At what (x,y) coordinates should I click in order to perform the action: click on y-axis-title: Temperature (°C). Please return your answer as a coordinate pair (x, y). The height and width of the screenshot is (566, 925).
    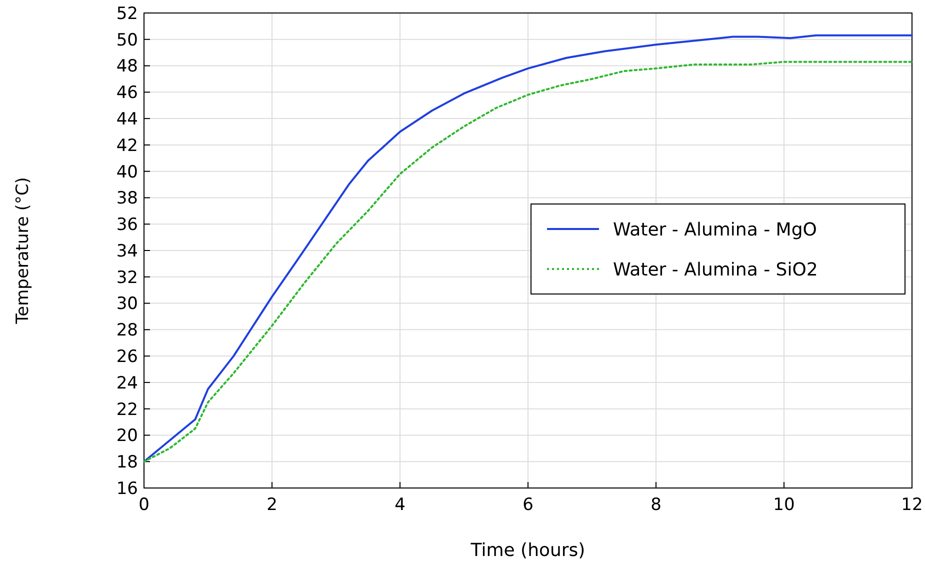
    Looking at the image, I should click on (23, 251).